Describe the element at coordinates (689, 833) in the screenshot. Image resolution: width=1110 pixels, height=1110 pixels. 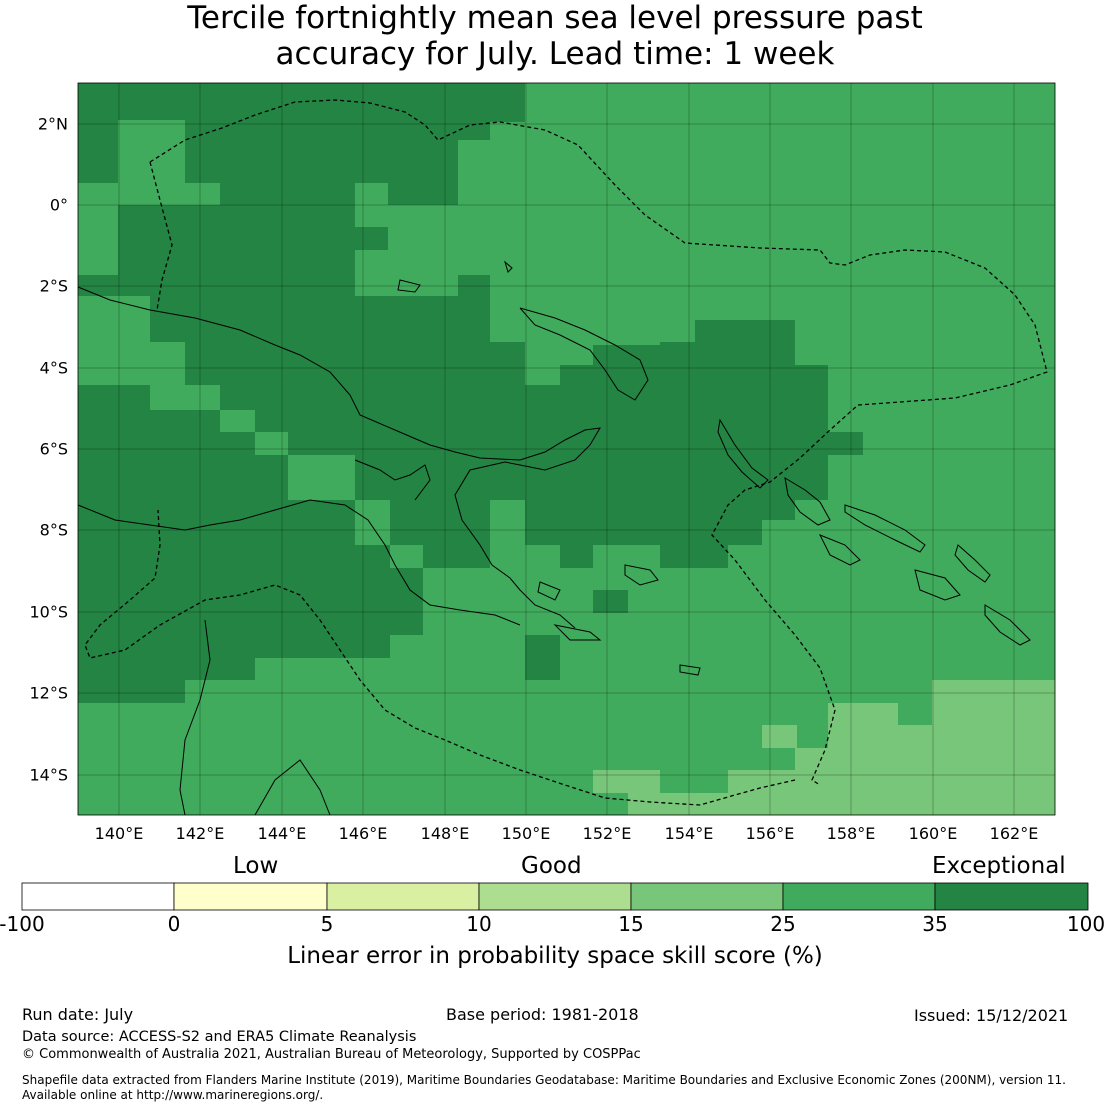
I see `lon-label: 154°E` at that location.